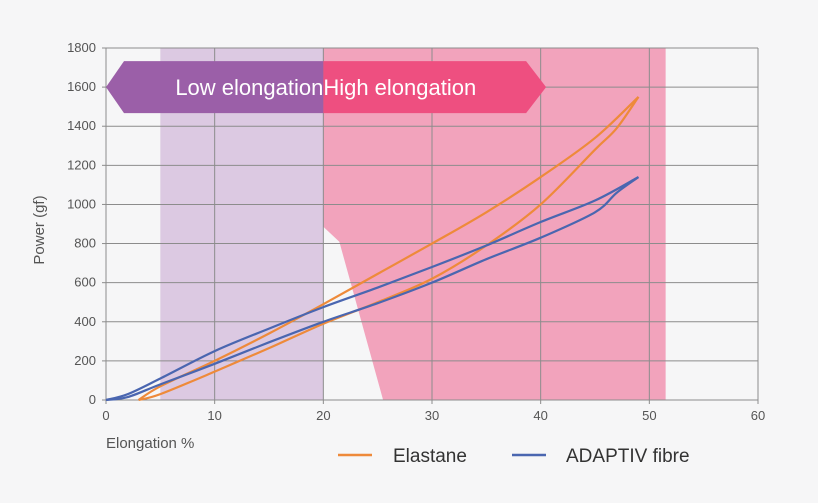 The image size is (818, 503). Describe the element at coordinates (430, 456) in the screenshot. I see `legend-label-elastane: Elastane` at that location.